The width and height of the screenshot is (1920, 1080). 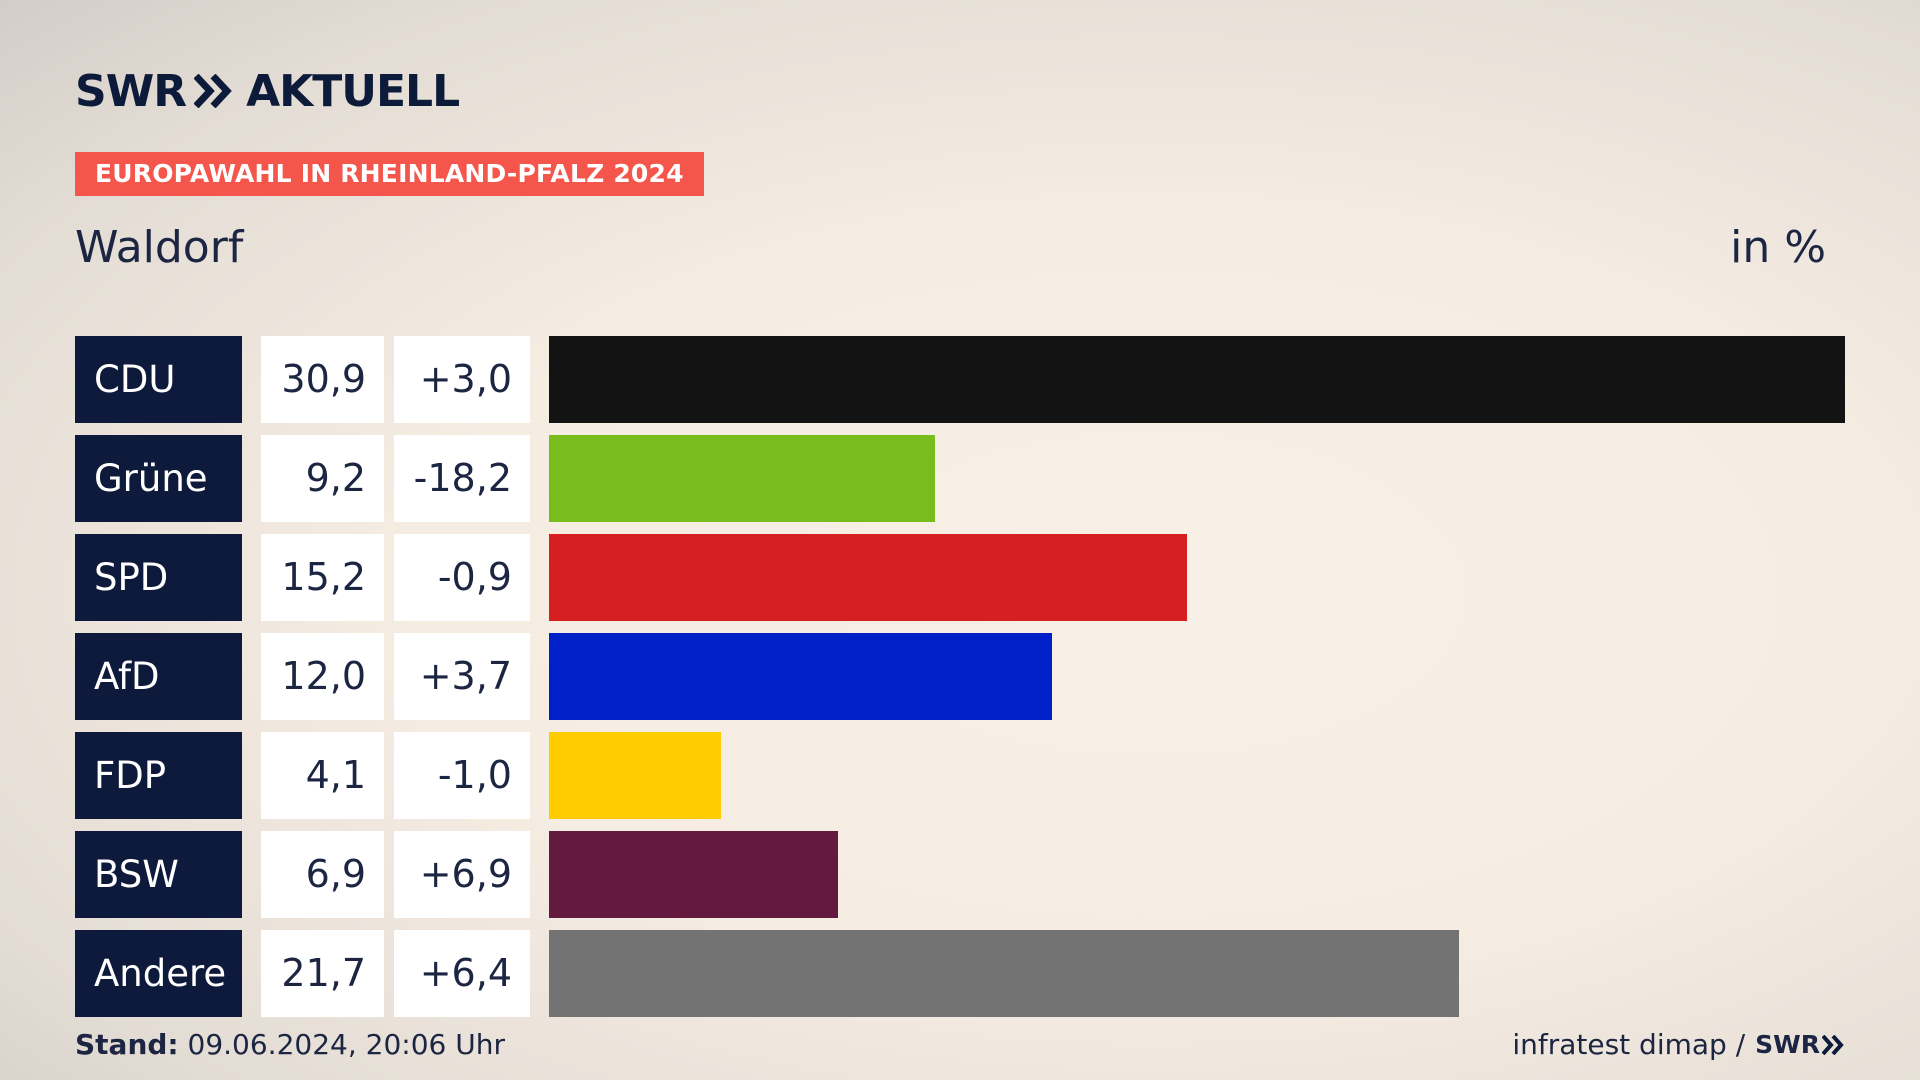 I want to click on chart-row: SPD 15,2 -0,9, so click(x=960, y=577).